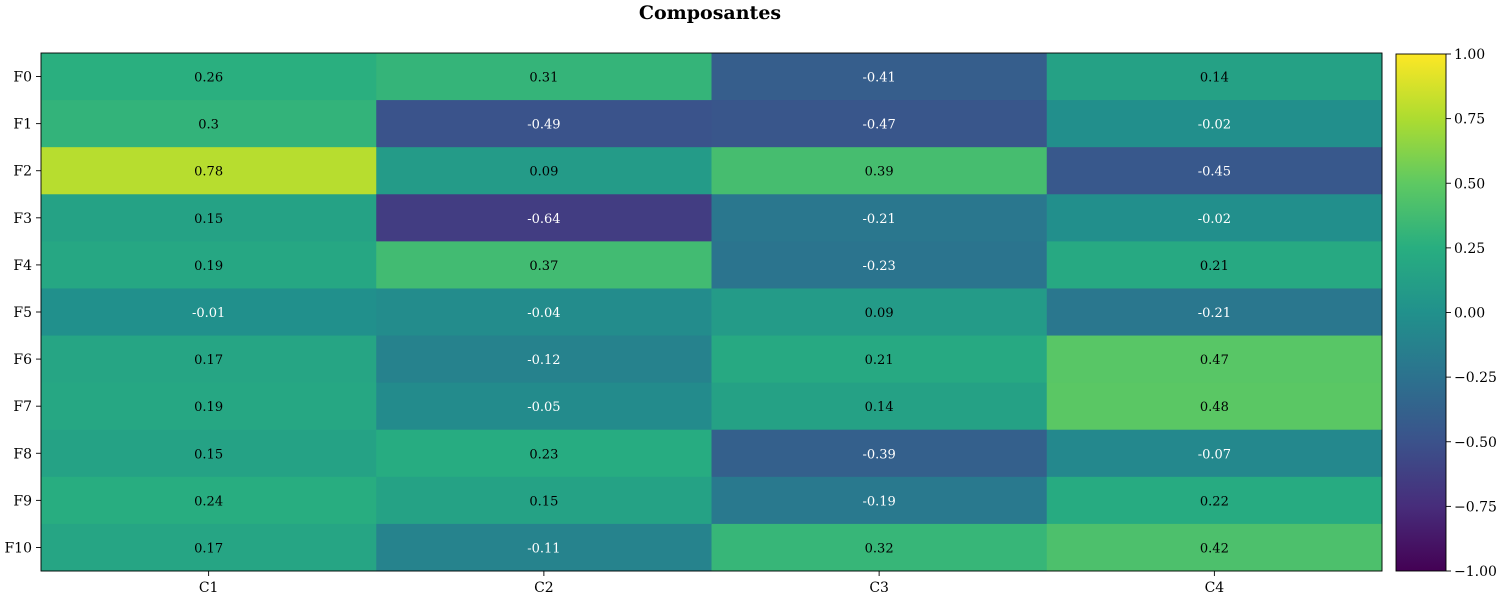  I want to click on y-tick-label: F0, so click(22, 78).